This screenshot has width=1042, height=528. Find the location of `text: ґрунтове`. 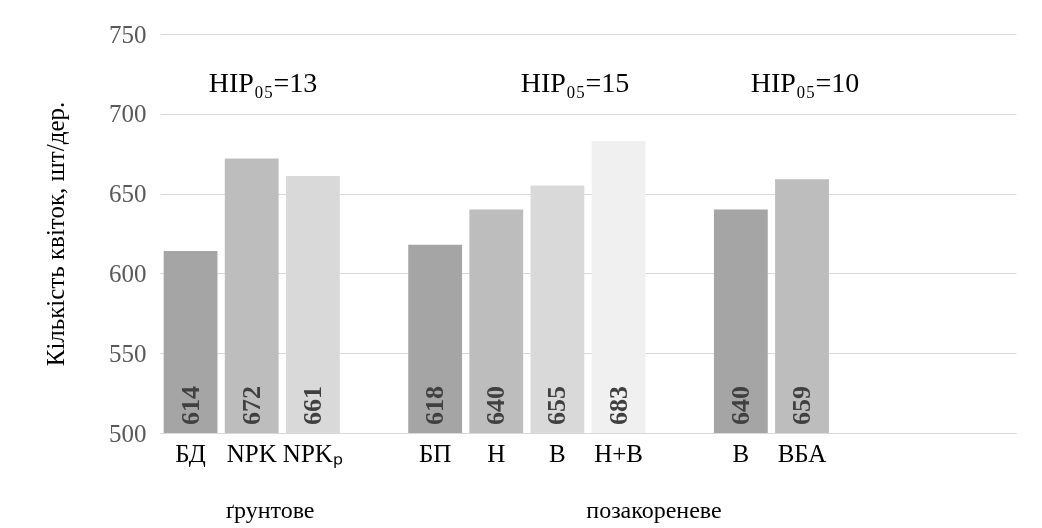

text: ґрунтове is located at coordinates (270, 510).